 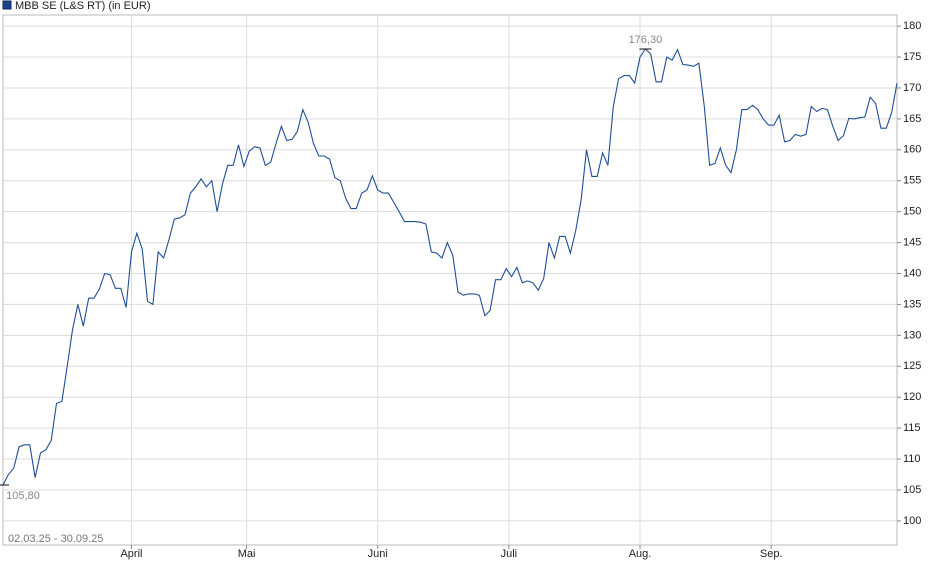 What do you see at coordinates (131, 554) in the screenshot?
I see `x-tick-label: April` at bounding box center [131, 554].